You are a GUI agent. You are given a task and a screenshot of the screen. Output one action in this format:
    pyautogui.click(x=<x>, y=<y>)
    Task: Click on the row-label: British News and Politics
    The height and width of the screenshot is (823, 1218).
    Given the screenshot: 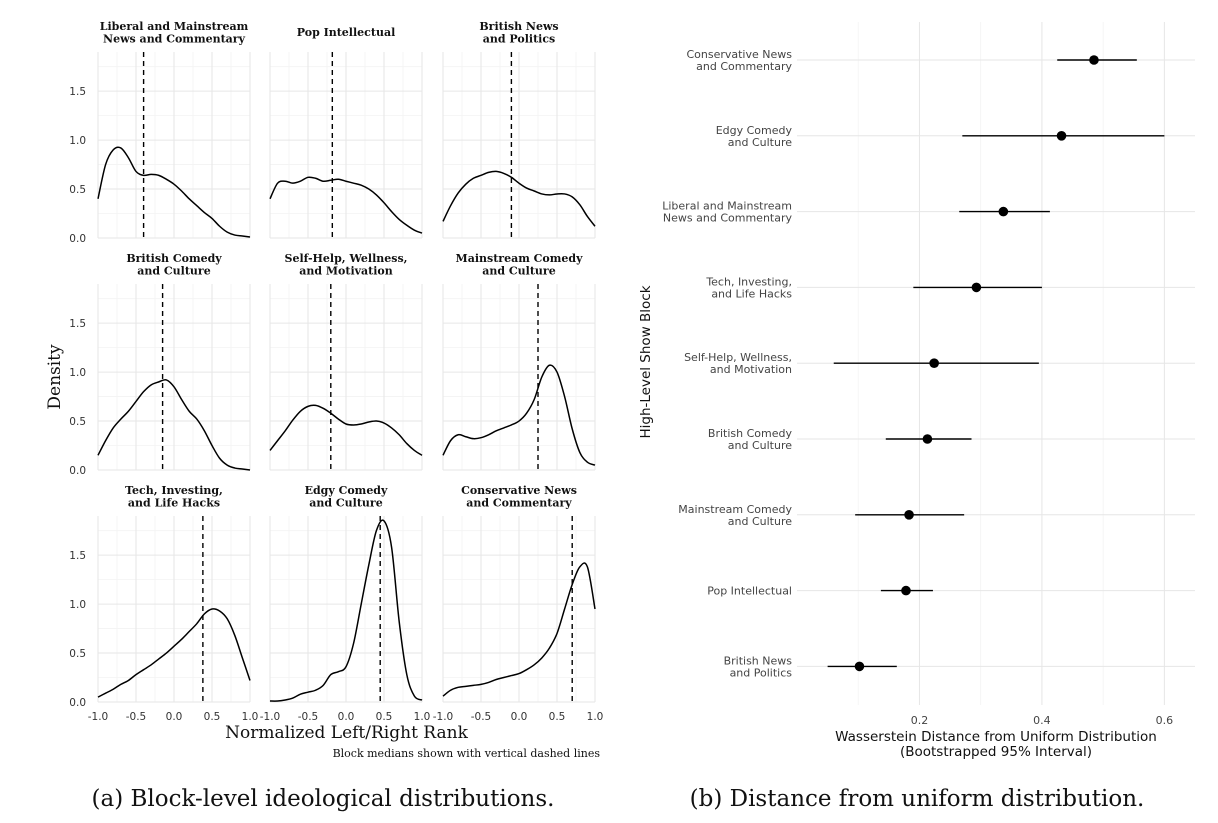 What is the action you would take?
    pyautogui.click(x=758, y=666)
    